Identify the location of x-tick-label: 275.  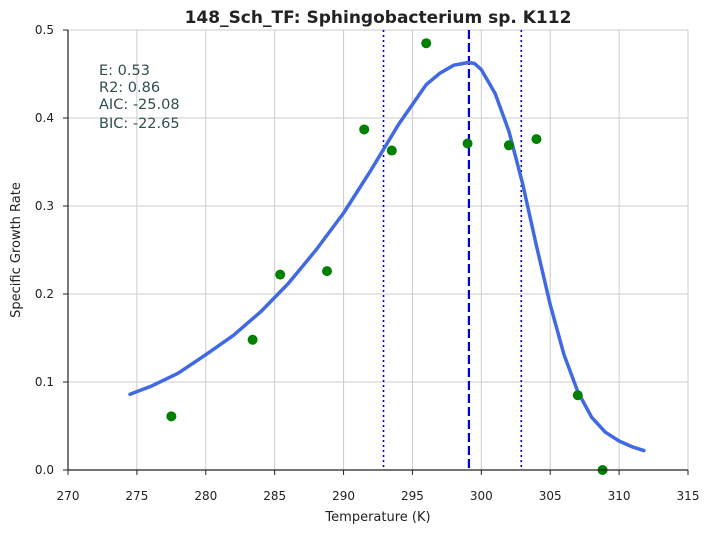
(136, 496).